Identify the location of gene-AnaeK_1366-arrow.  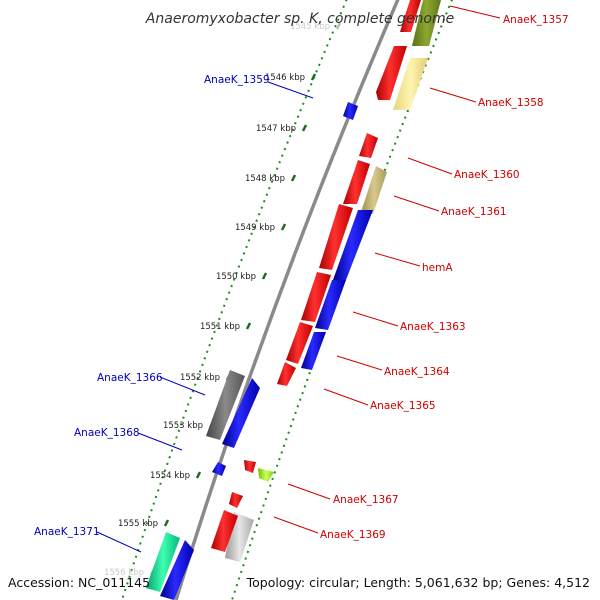
(225, 405).